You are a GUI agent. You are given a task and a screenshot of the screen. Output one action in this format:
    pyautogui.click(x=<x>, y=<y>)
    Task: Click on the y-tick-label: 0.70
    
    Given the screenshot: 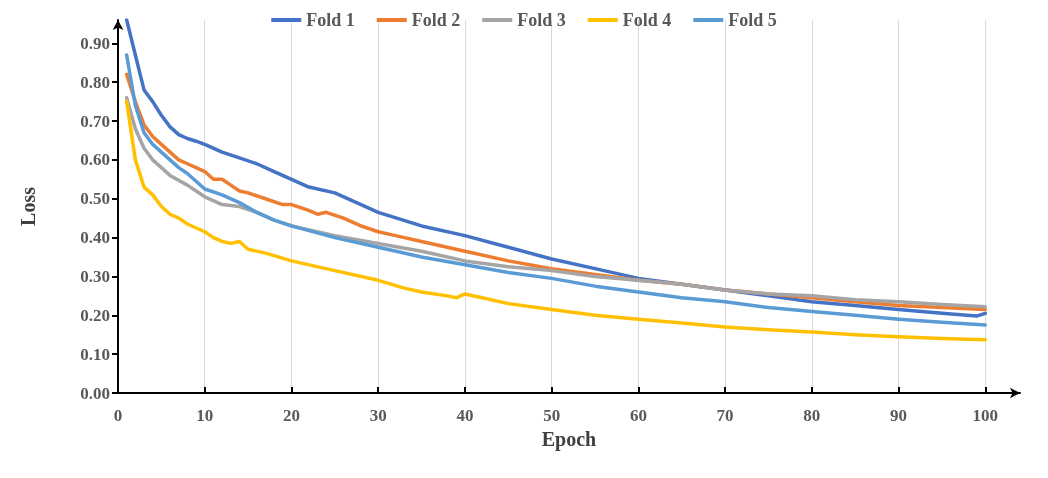 What is the action you would take?
    pyautogui.click(x=95, y=121)
    